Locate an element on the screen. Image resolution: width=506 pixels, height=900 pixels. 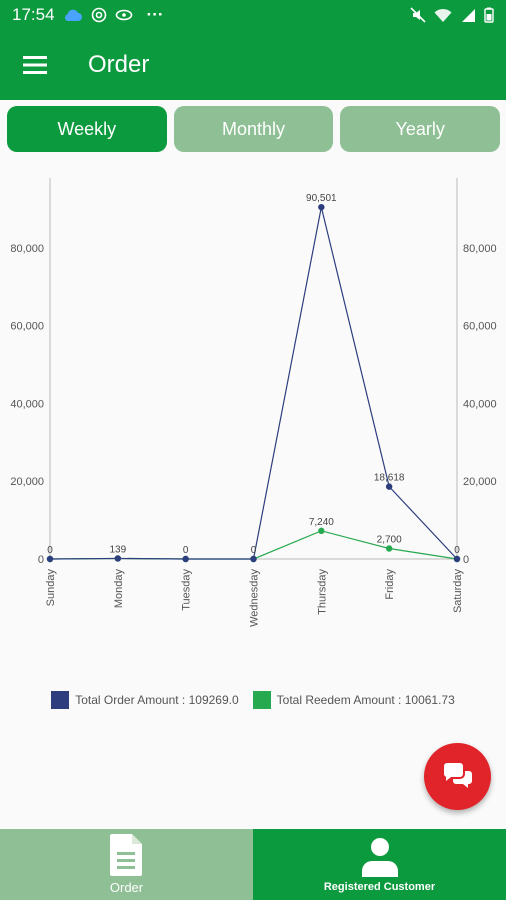
x-tick-label: Monday is located at coordinates (119, 589).